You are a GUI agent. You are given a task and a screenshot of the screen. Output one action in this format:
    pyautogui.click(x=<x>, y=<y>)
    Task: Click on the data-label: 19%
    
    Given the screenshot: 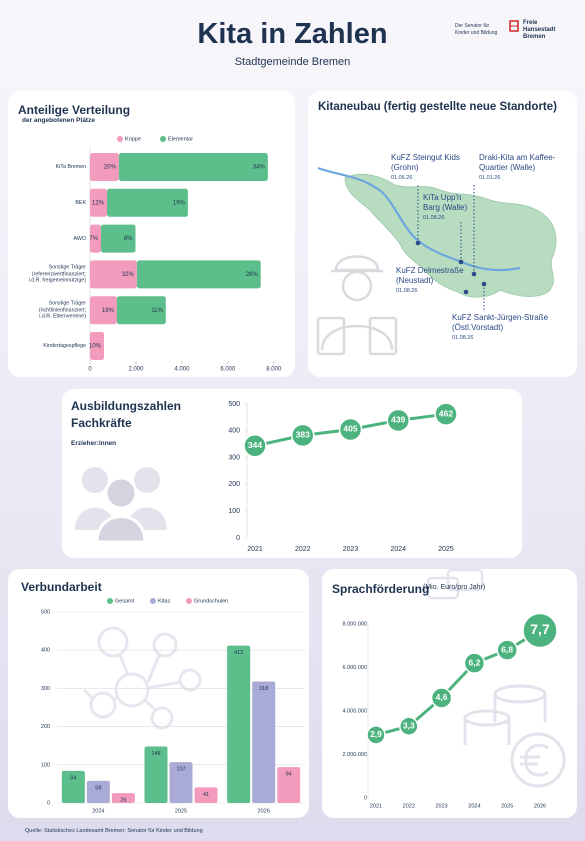 What is the action you would take?
    pyautogui.click(x=108, y=311)
    